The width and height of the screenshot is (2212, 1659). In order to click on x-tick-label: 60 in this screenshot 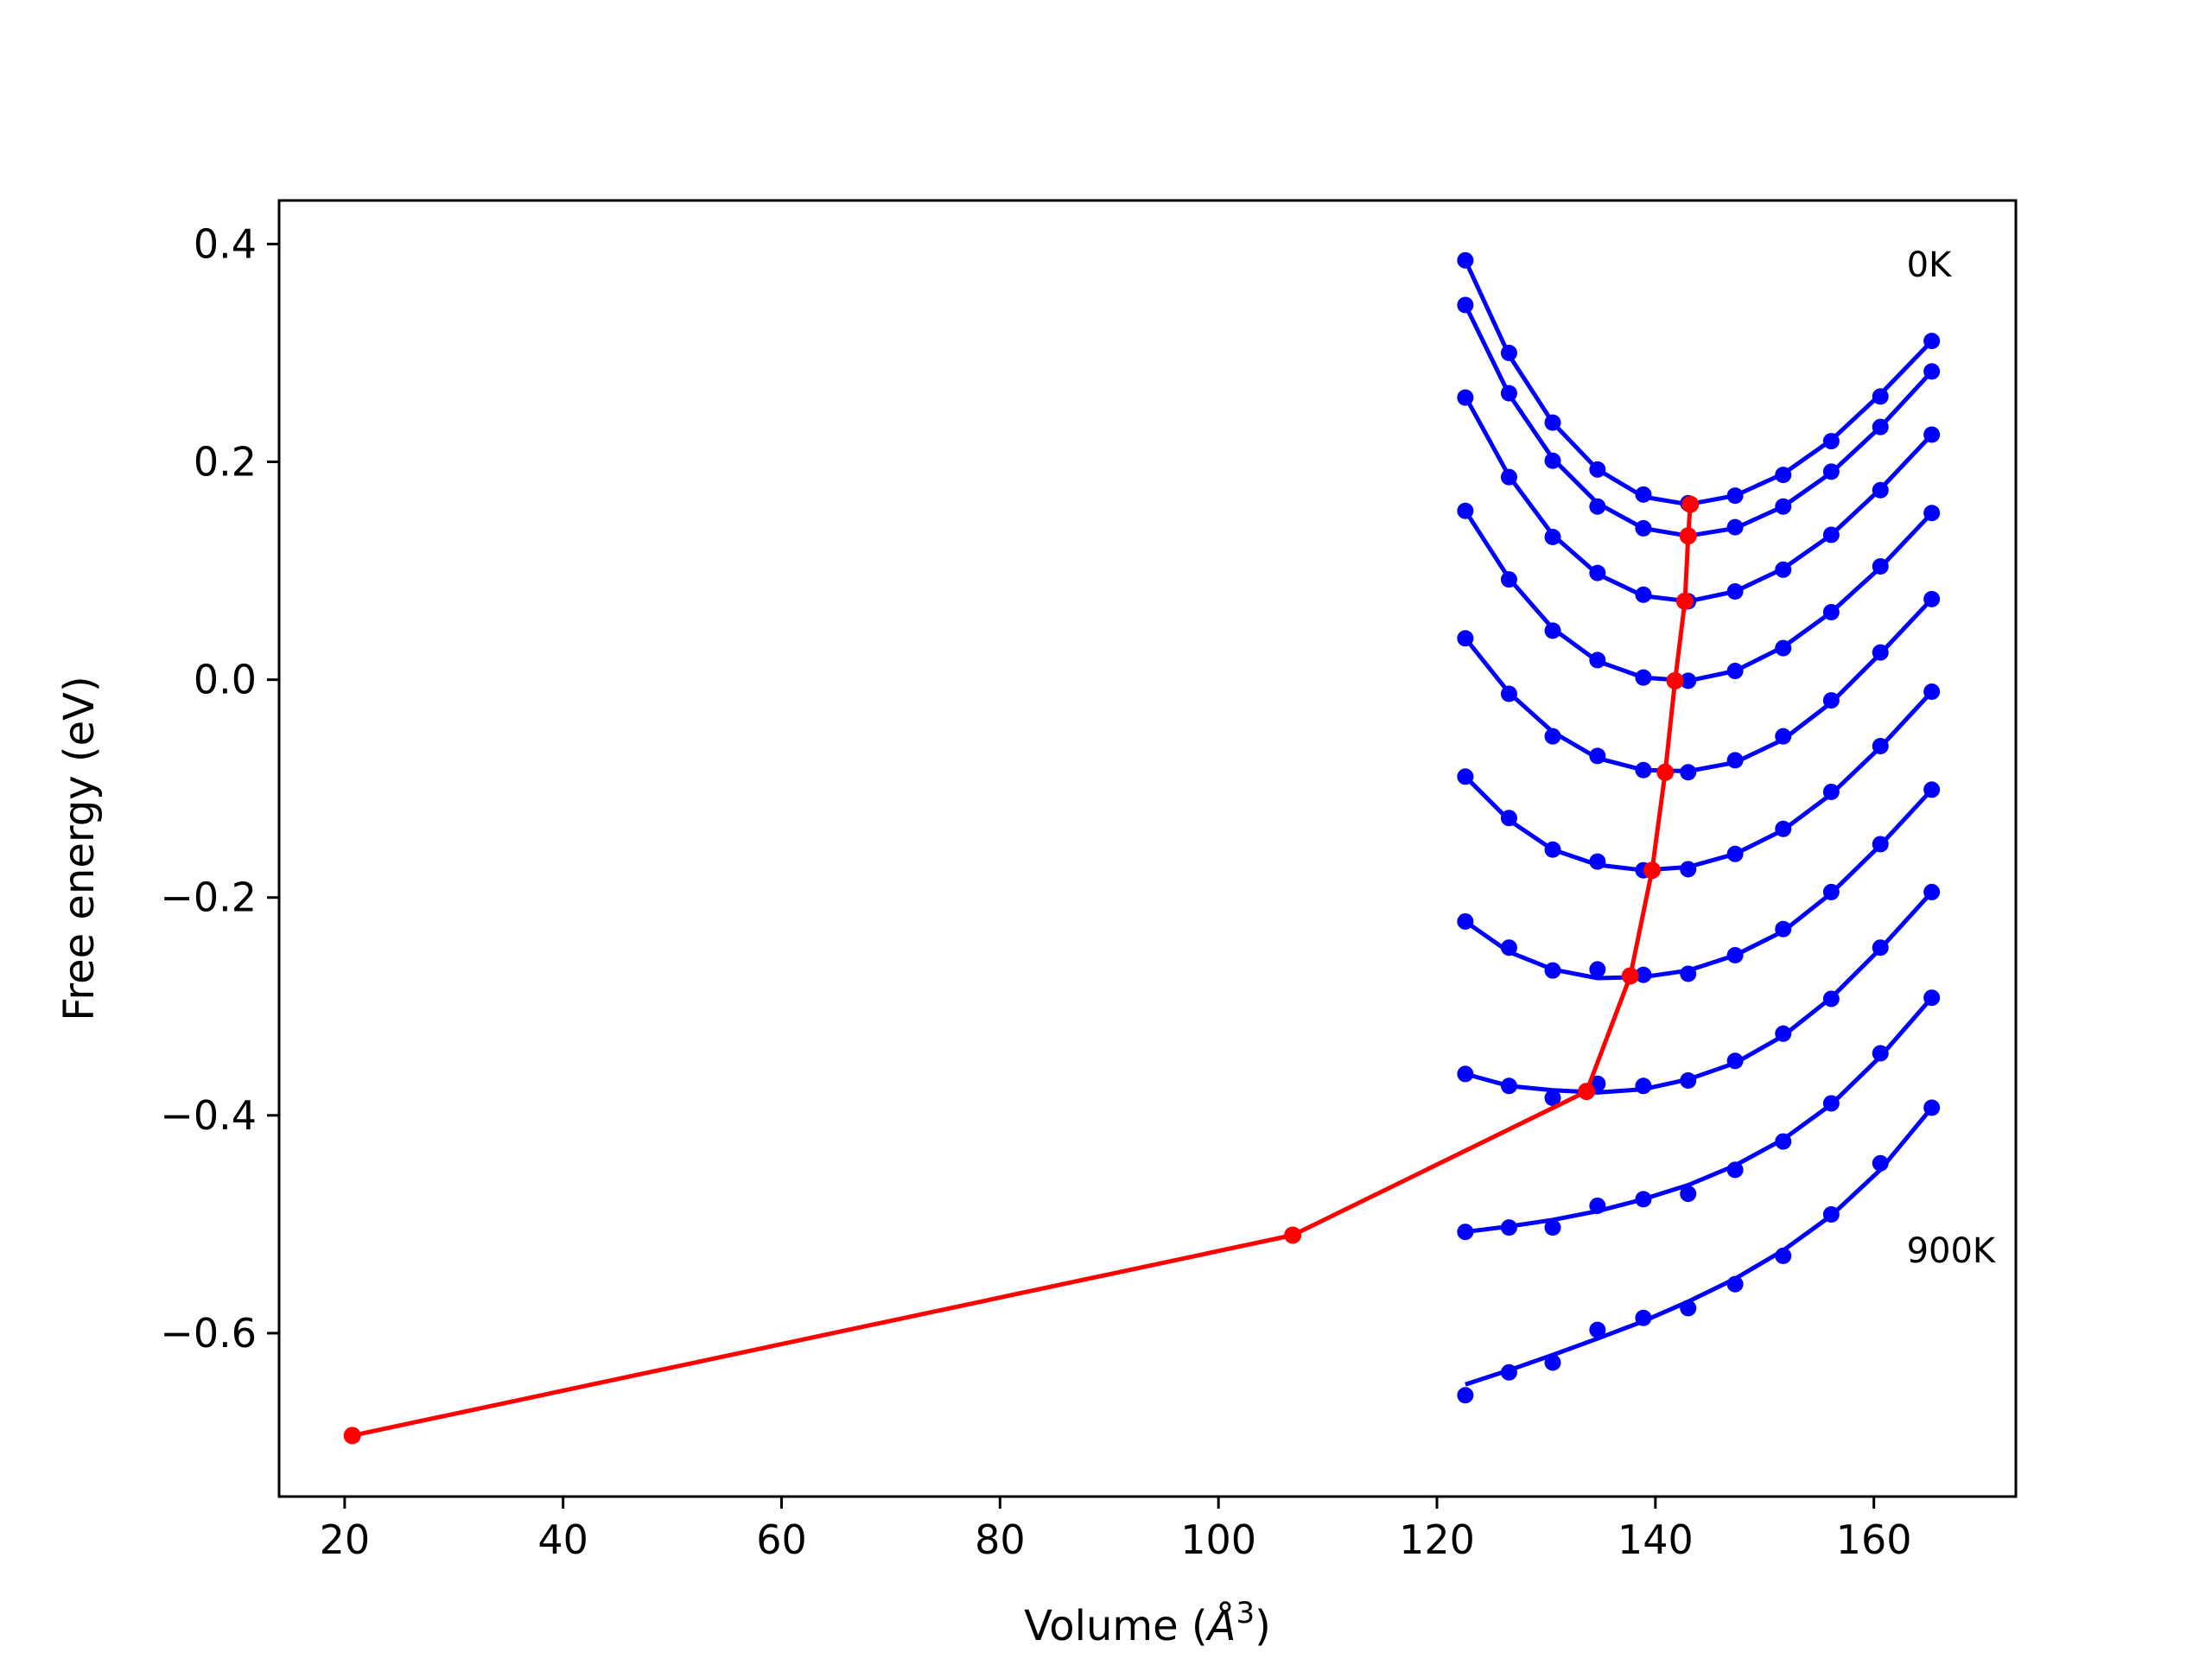, I will do `click(781, 1539)`.